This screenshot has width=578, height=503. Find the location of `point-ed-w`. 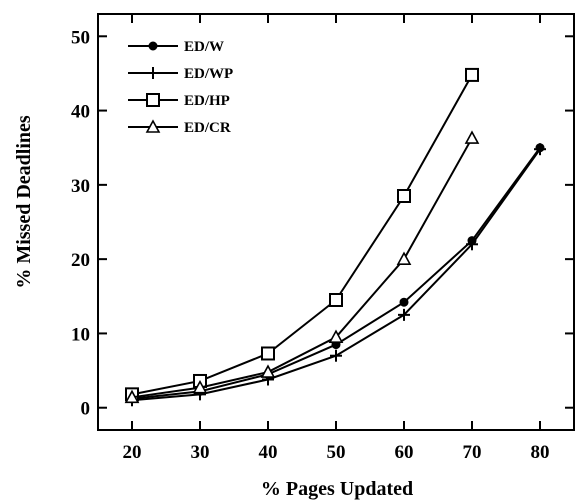

point-ed-w is located at coordinates (404, 302).